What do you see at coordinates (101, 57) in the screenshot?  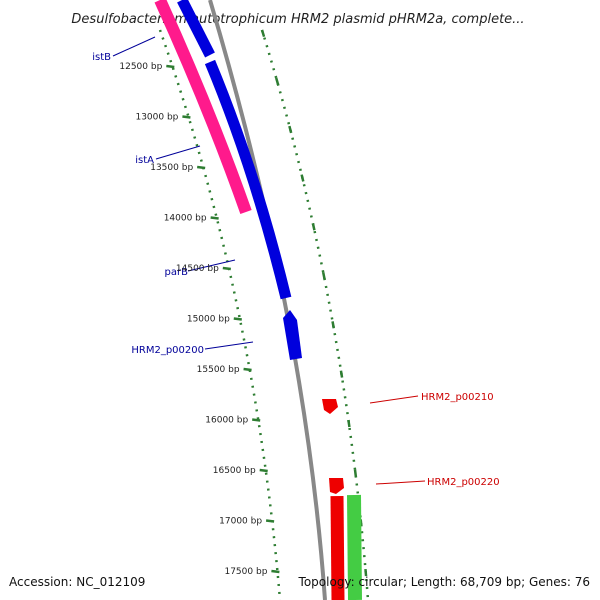 I see `label-istB: istB` at bounding box center [101, 57].